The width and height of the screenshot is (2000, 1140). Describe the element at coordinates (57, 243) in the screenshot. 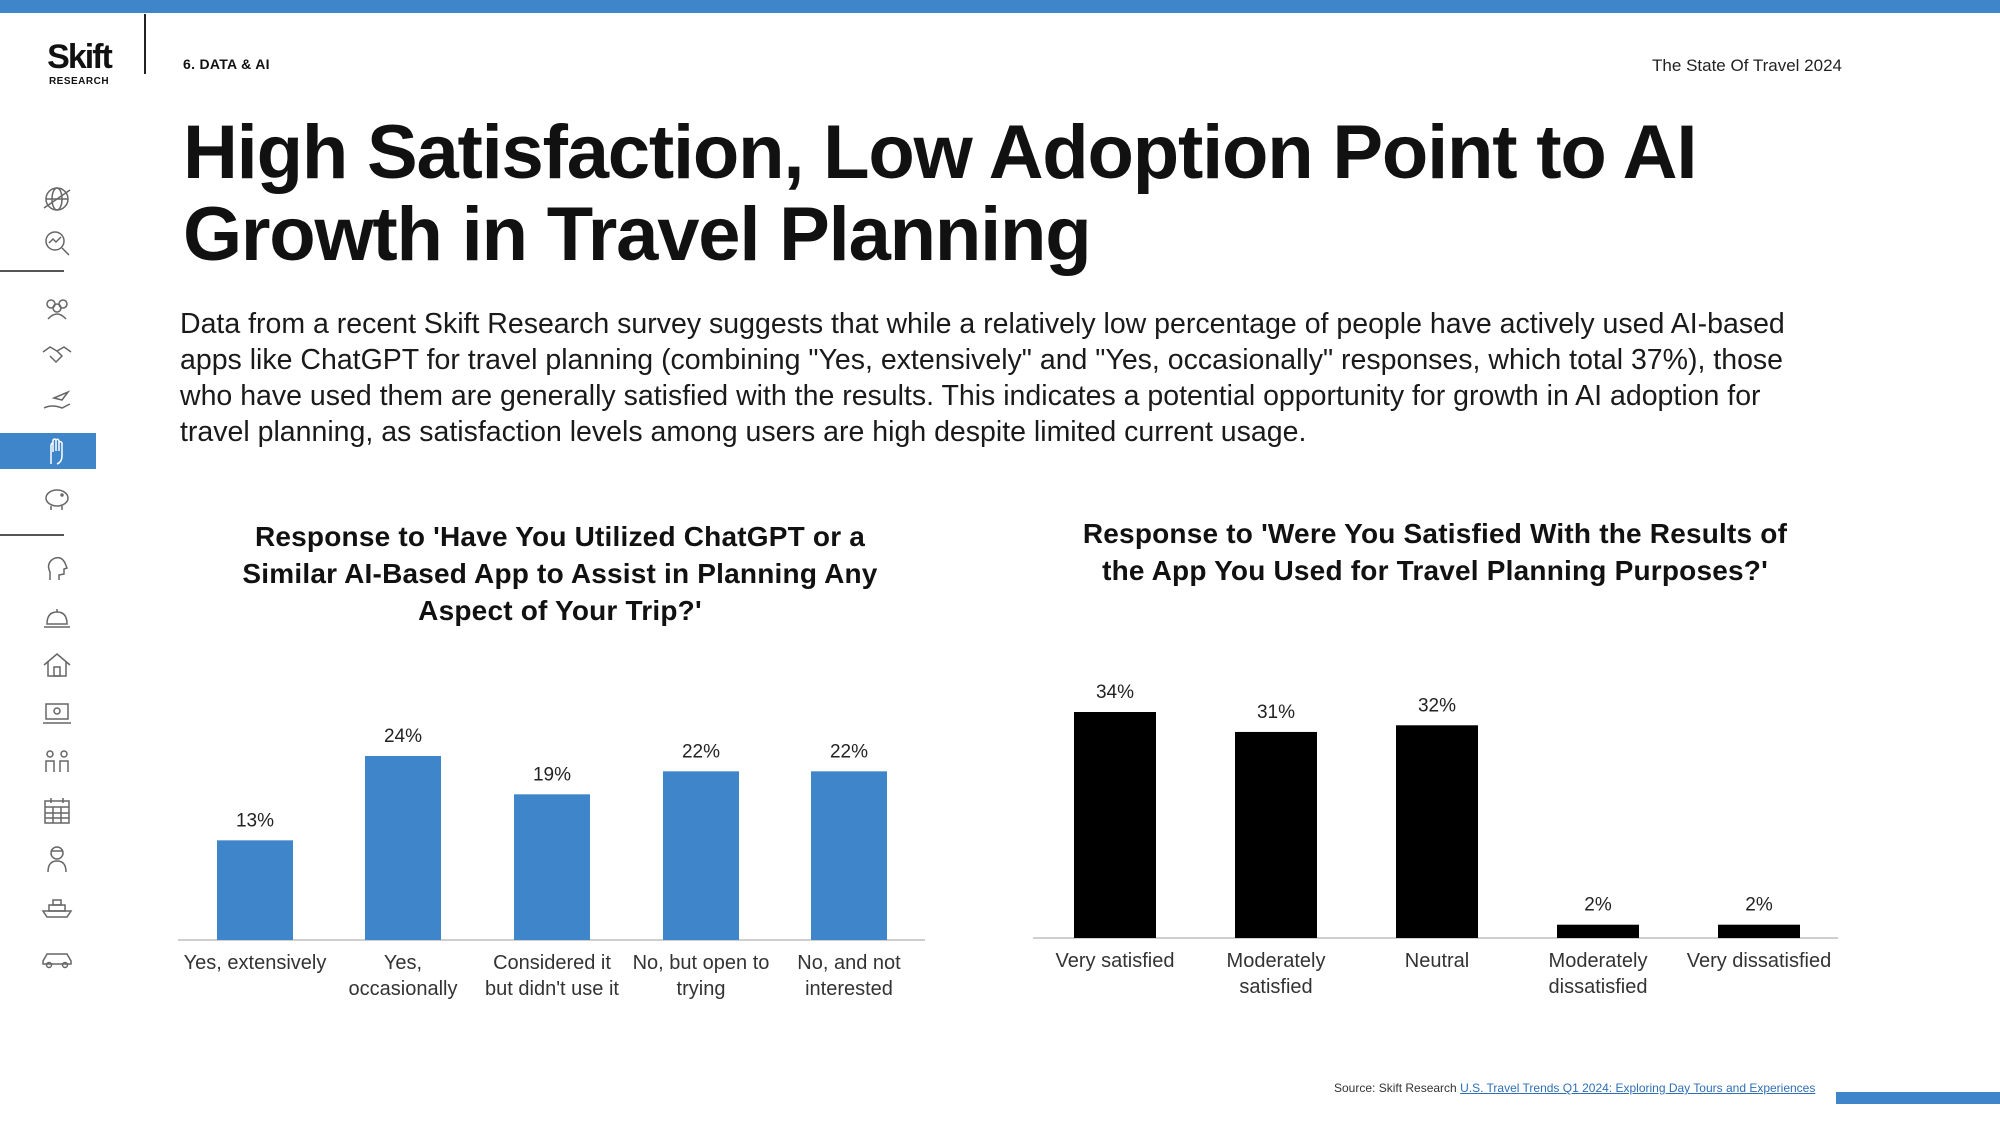

I see `search-chart-icon` at that location.